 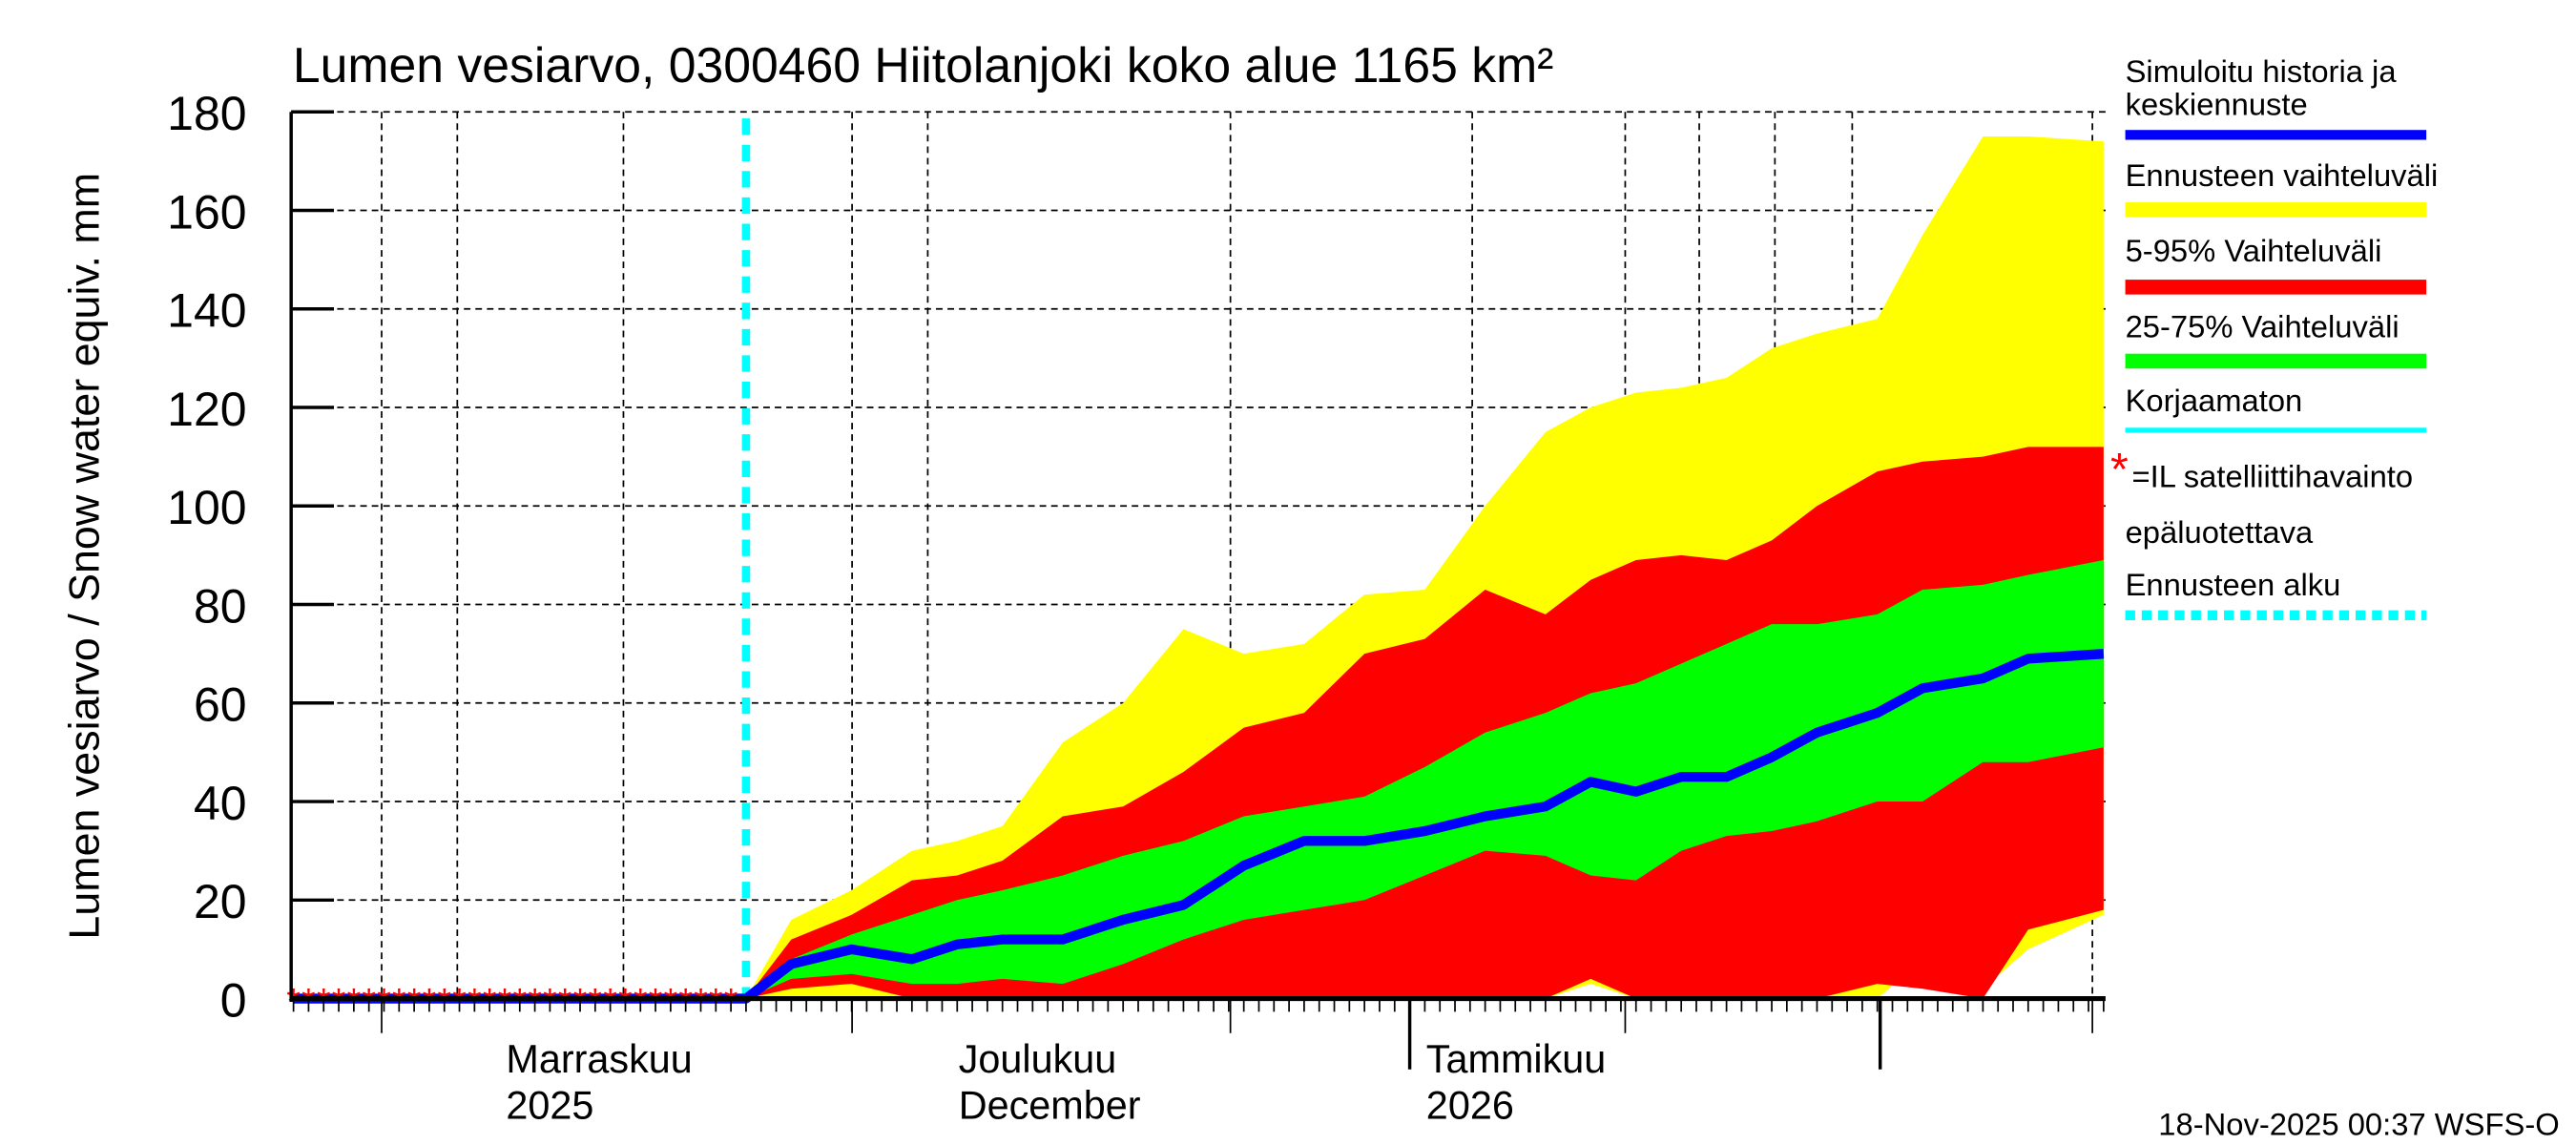 I want to click on x-tick-label: Tammikuu, so click(x=1516, y=1059).